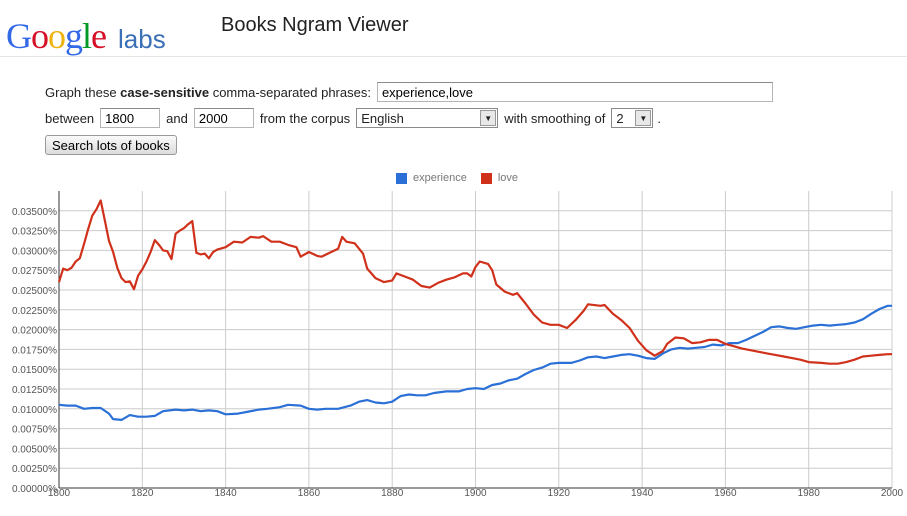  What do you see at coordinates (34, 449) in the screenshot?
I see `y-tick-label: 0.00500%` at bounding box center [34, 449].